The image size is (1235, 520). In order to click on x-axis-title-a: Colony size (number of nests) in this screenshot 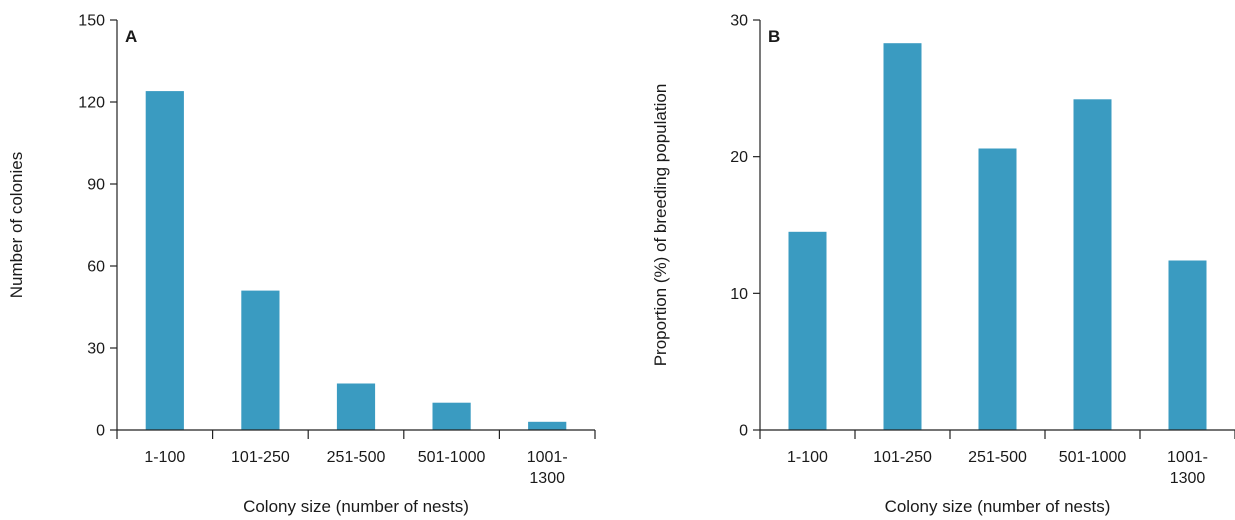, I will do `click(356, 506)`.